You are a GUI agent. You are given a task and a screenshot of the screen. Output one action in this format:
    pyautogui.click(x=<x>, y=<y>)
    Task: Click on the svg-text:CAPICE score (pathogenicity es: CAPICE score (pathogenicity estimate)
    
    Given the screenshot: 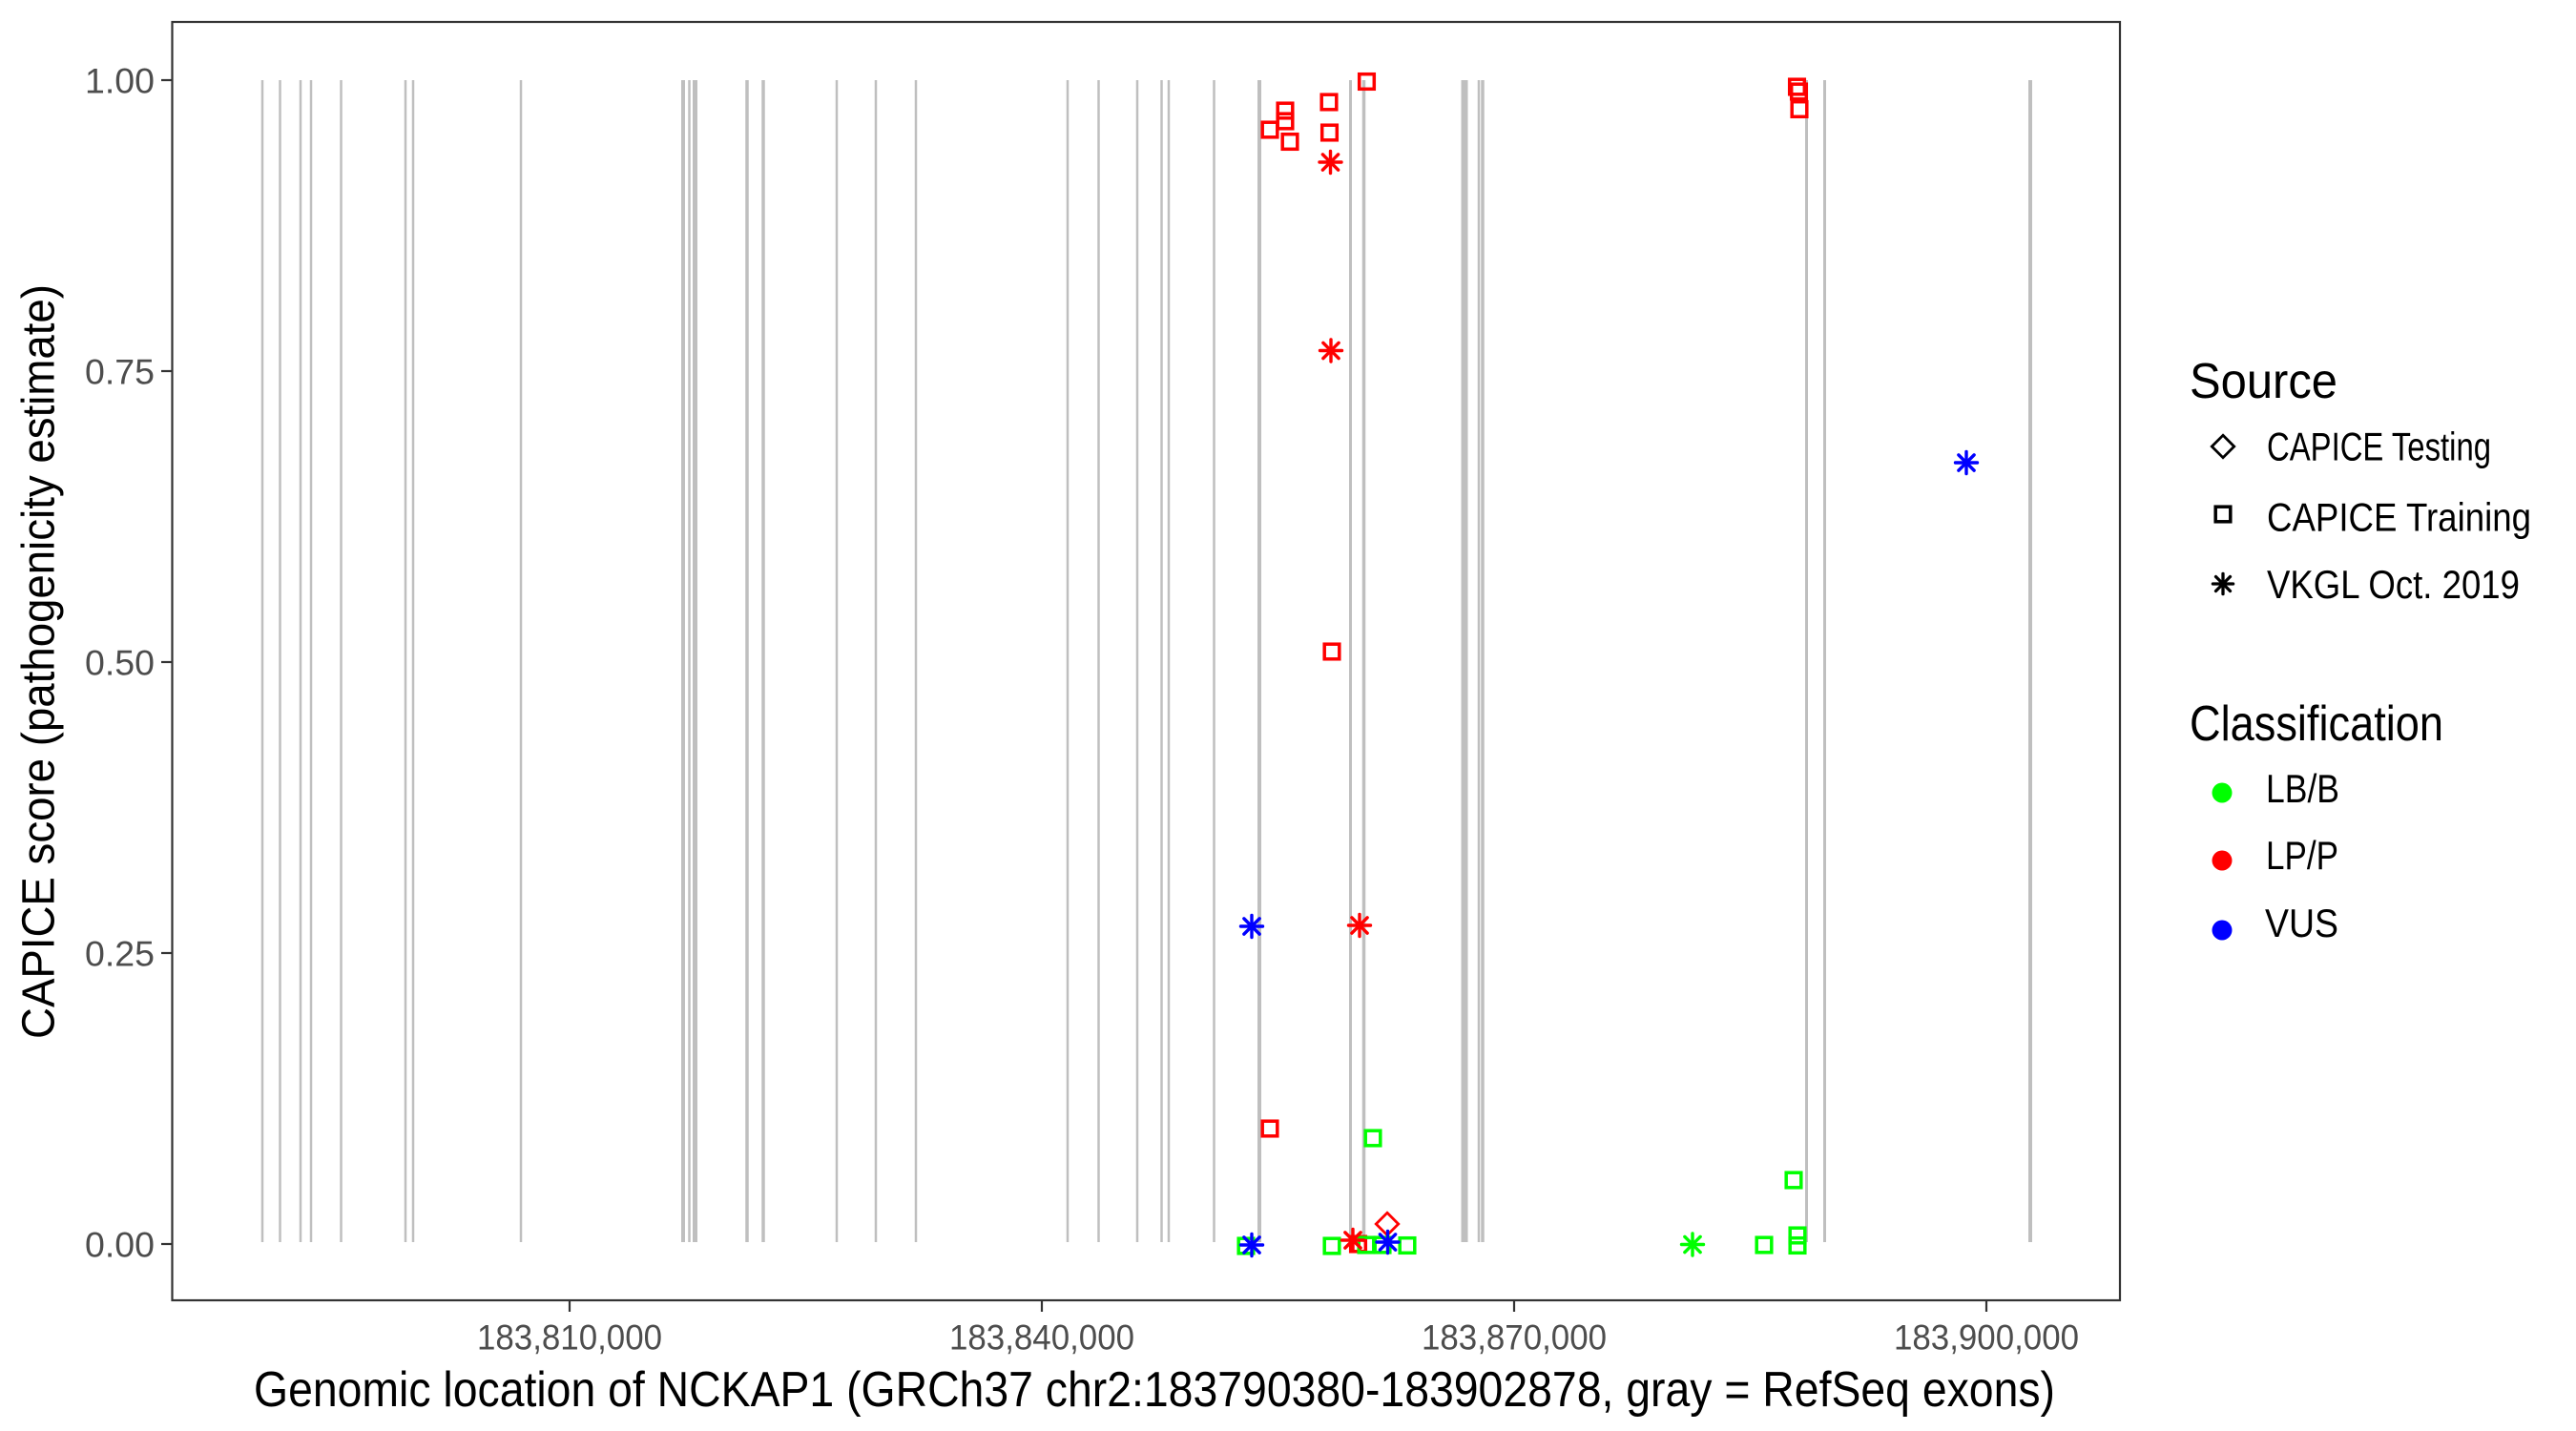 What is the action you would take?
    pyautogui.click(x=39, y=661)
    